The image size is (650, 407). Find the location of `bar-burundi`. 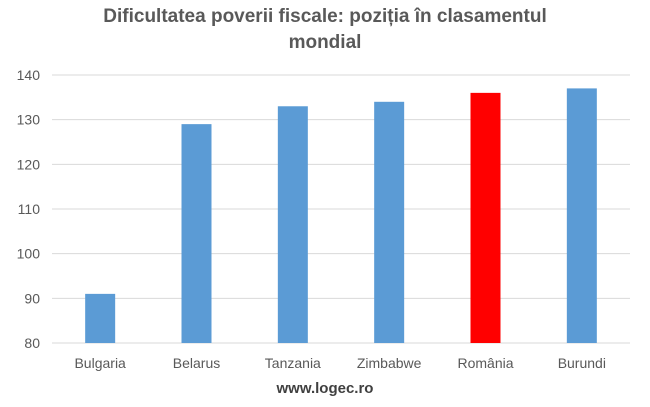

bar-burundi is located at coordinates (581, 216).